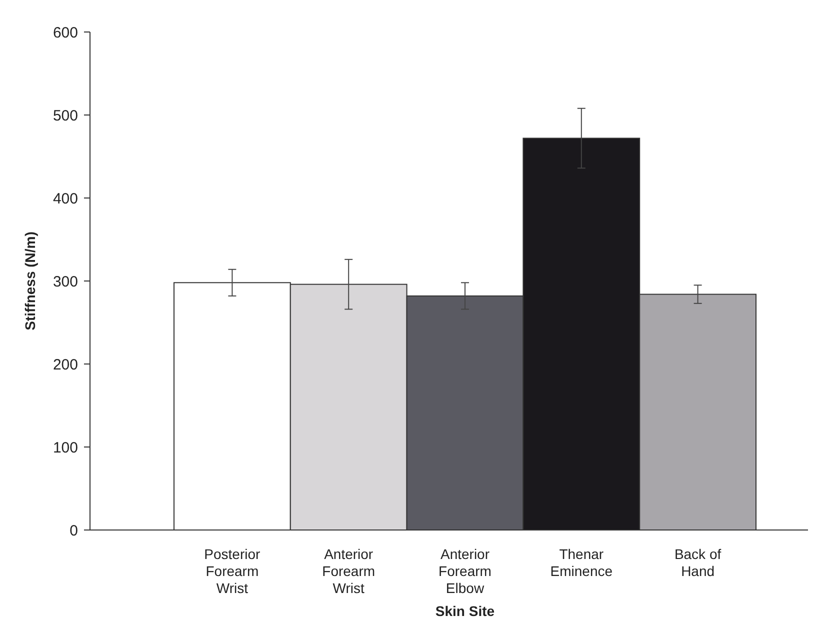  I want to click on x-tick-label: Back of Hand, so click(698, 562).